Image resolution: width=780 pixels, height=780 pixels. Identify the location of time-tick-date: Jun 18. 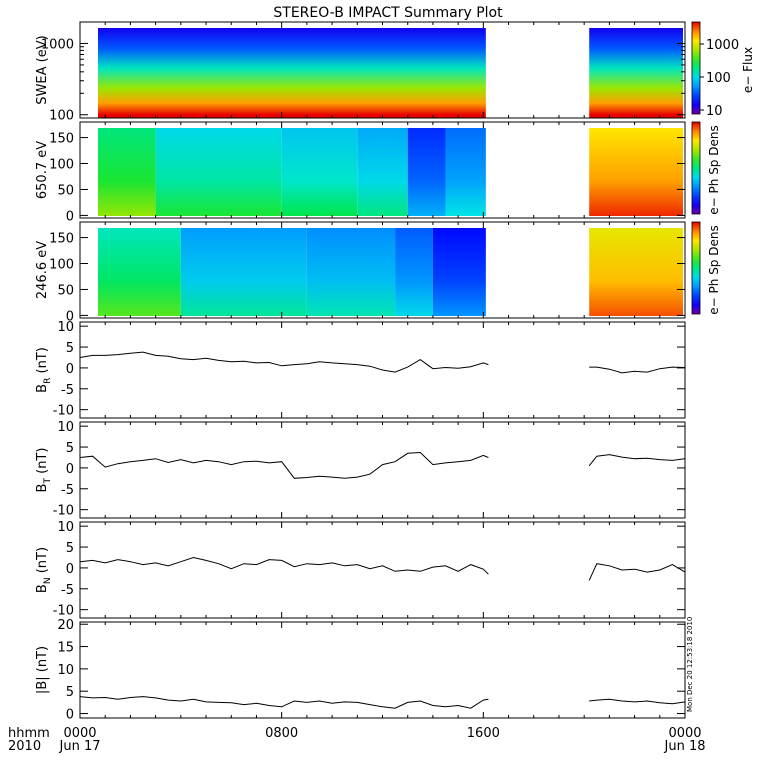
(685, 746).